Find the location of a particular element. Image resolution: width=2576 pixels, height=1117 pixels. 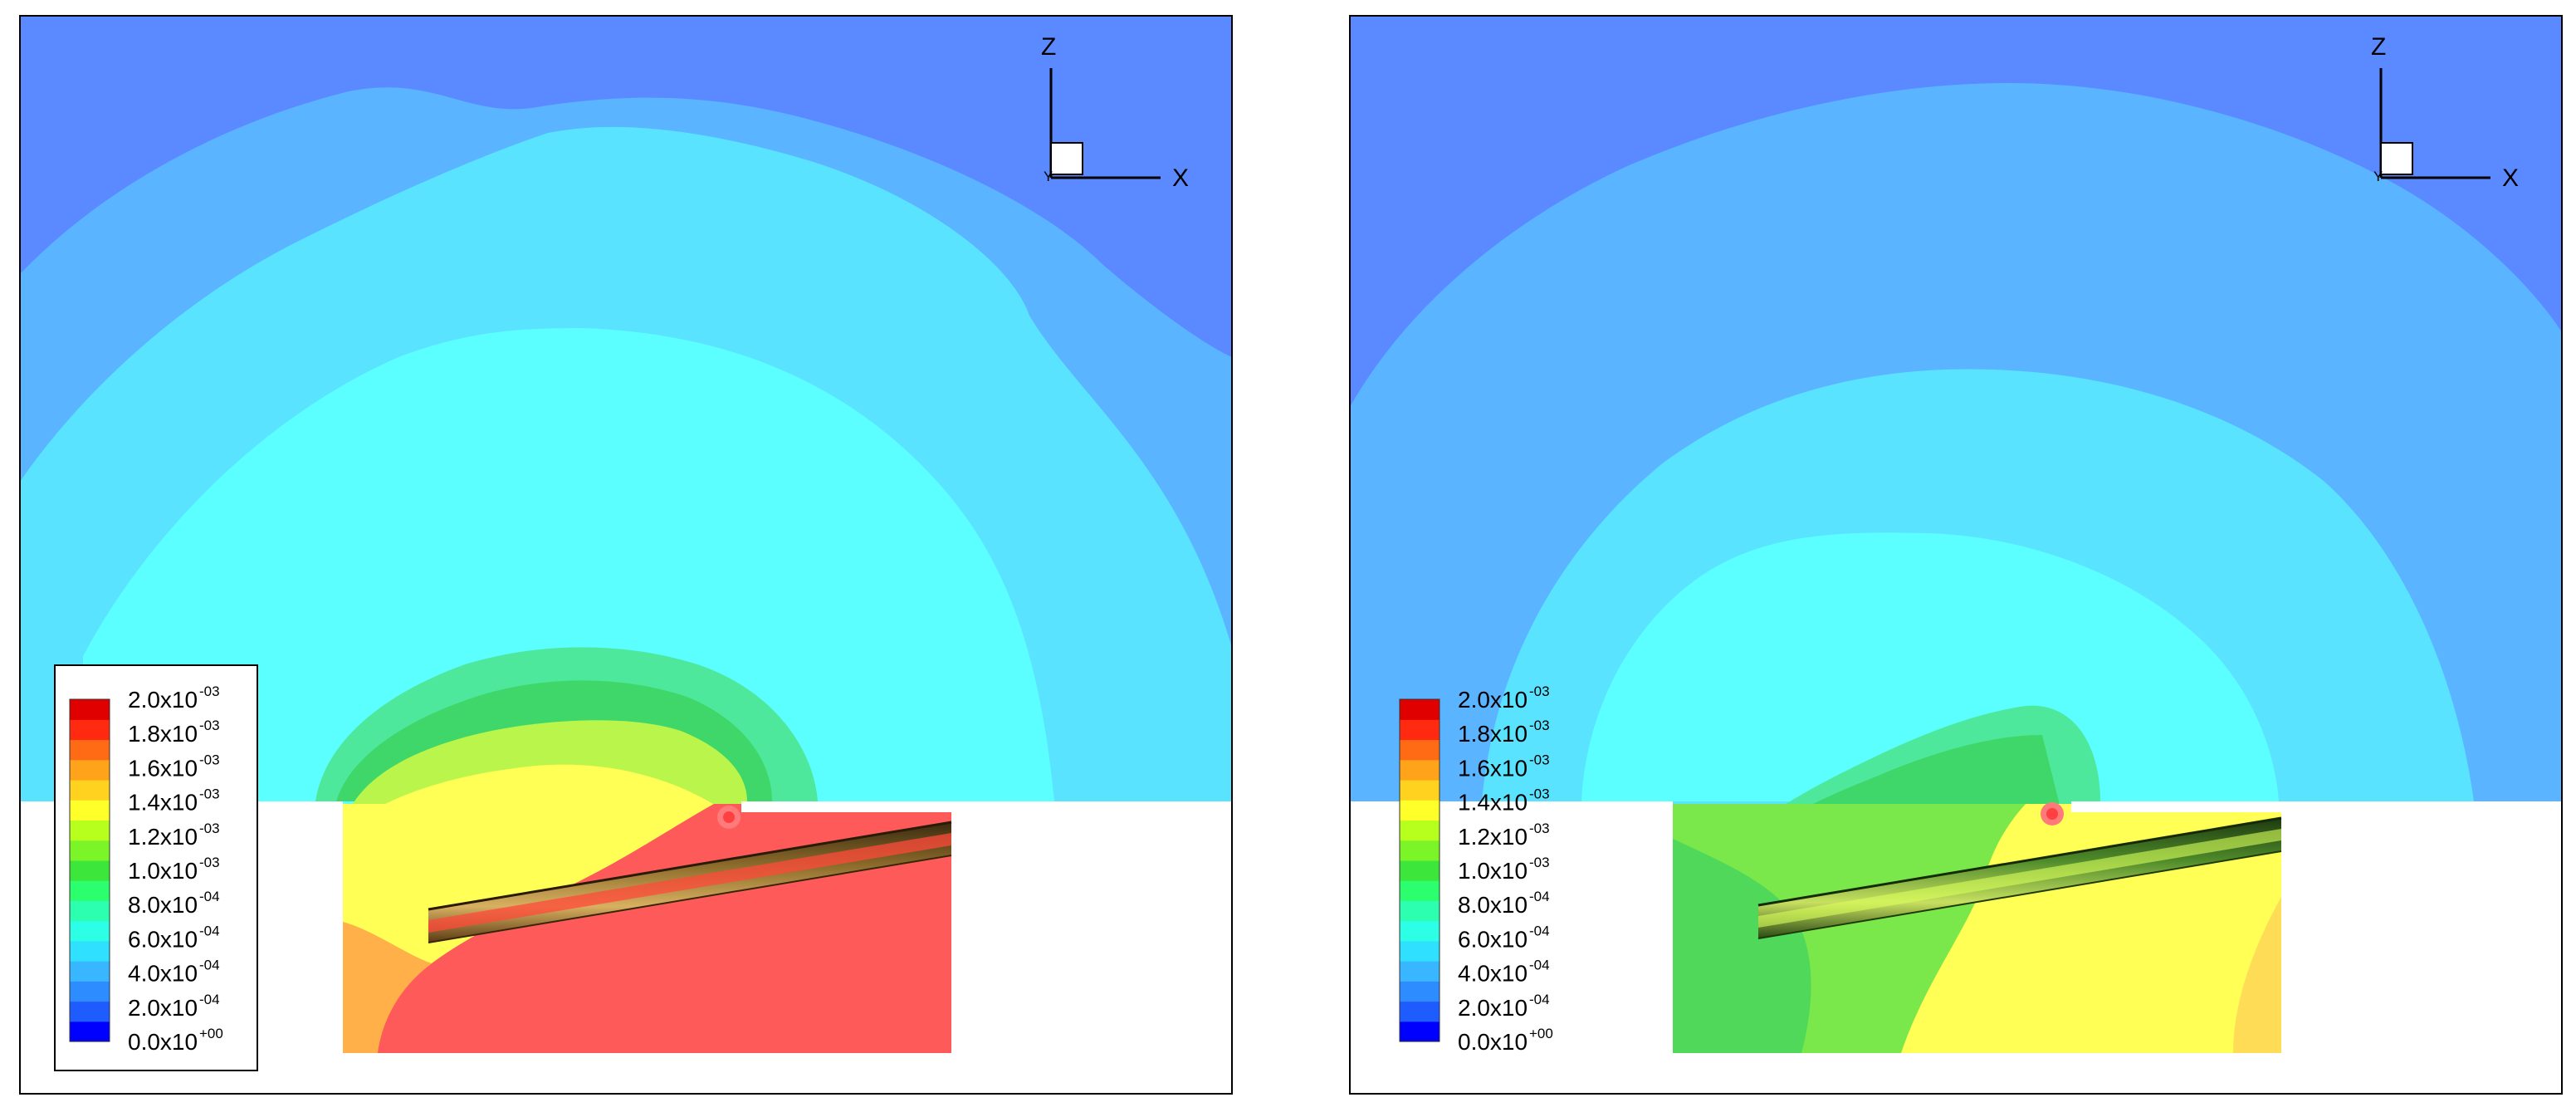

right-legend-label: 1.0x10 is located at coordinates (1493, 871).